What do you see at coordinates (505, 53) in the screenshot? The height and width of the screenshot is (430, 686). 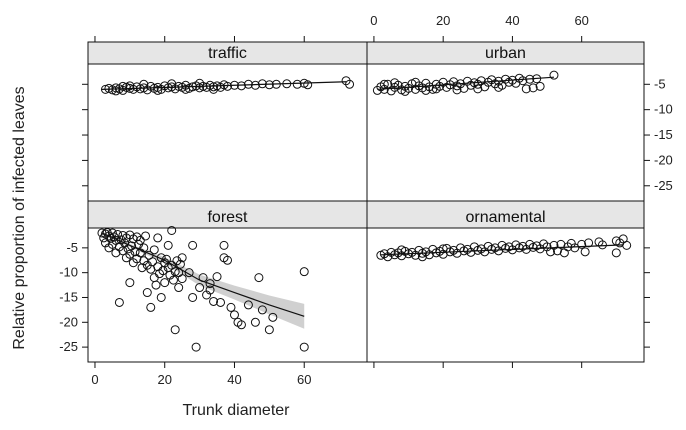 I see `strip-label-urban: urban` at bounding box center [505, 53].